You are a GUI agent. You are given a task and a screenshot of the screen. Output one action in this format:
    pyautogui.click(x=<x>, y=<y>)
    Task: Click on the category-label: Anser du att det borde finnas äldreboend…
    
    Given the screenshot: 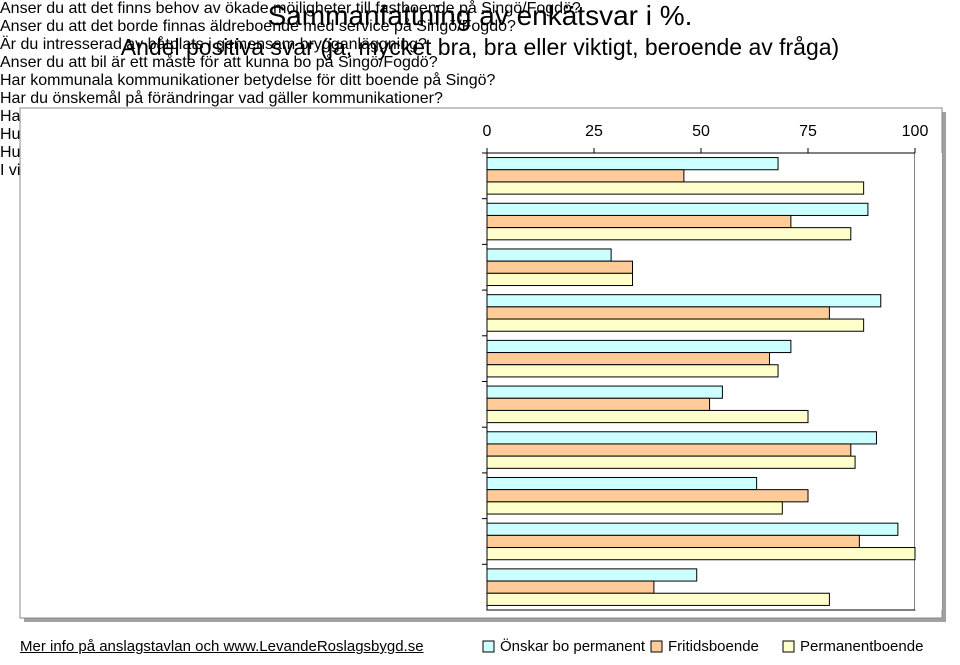 What is the action you would take?
    pyautogui.click(x=258, y=26)
    